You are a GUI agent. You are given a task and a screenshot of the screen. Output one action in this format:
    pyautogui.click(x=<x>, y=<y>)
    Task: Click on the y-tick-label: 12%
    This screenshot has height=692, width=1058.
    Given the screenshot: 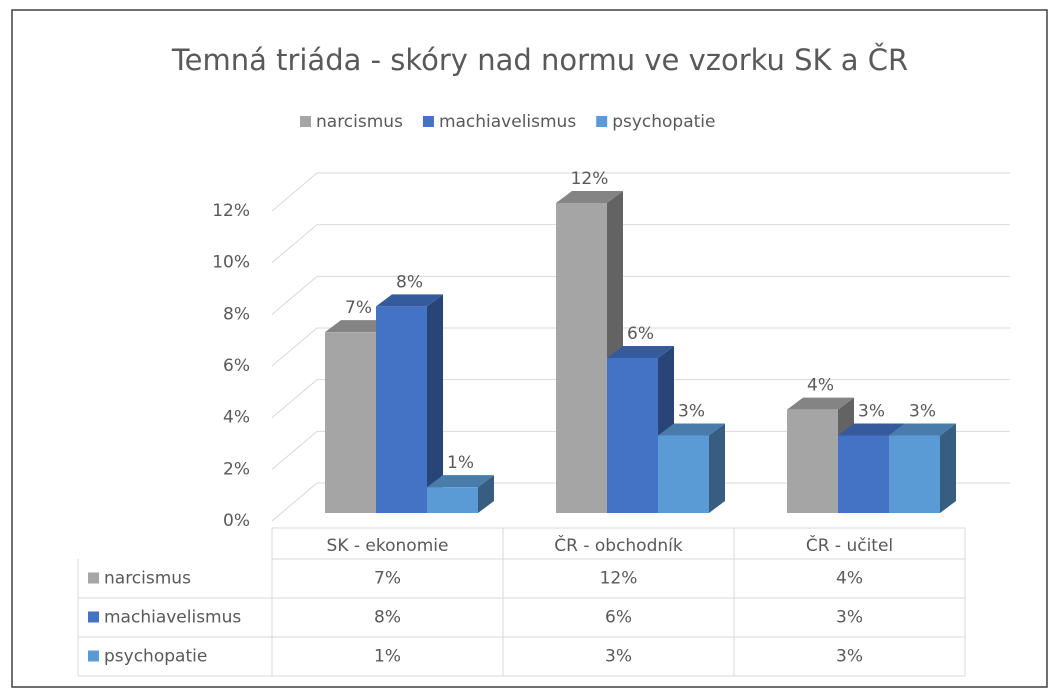 What is the action you would take?
    pyautogui.click(x=231, y=211)
    